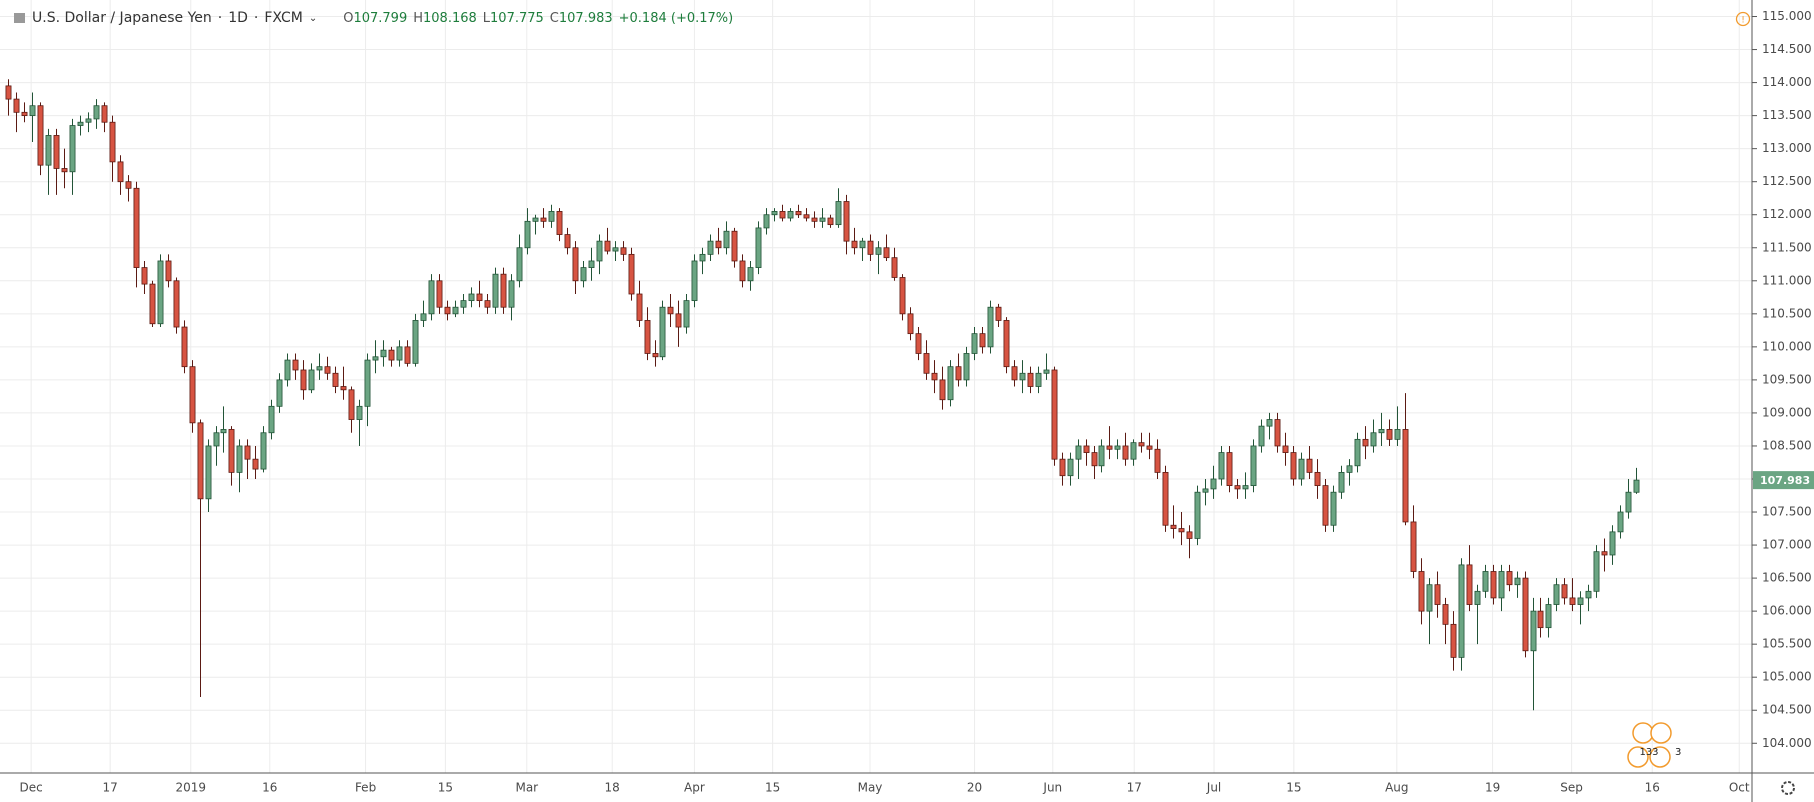  Describe the element at coordinates (1660, 757) in the screenshot. I see `event-icon` at that location.